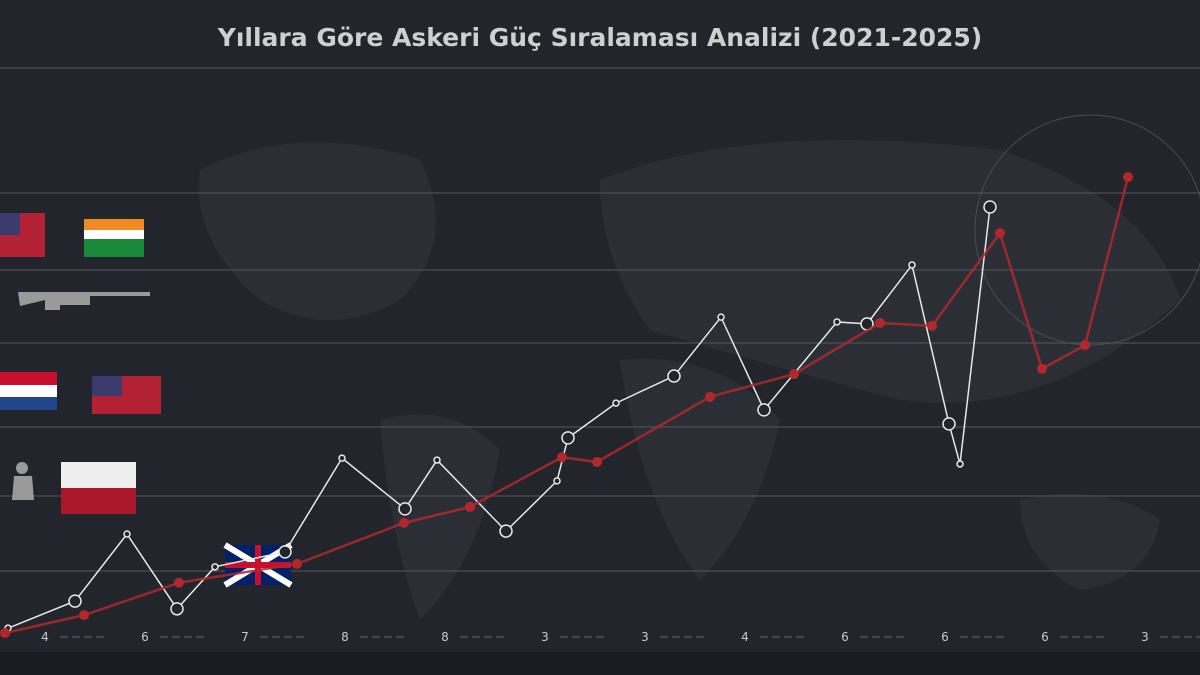  What do you see at coordinates (1087, 230) in the screenshot?
I see `decor-circle` at bounding box center [1087, 230].